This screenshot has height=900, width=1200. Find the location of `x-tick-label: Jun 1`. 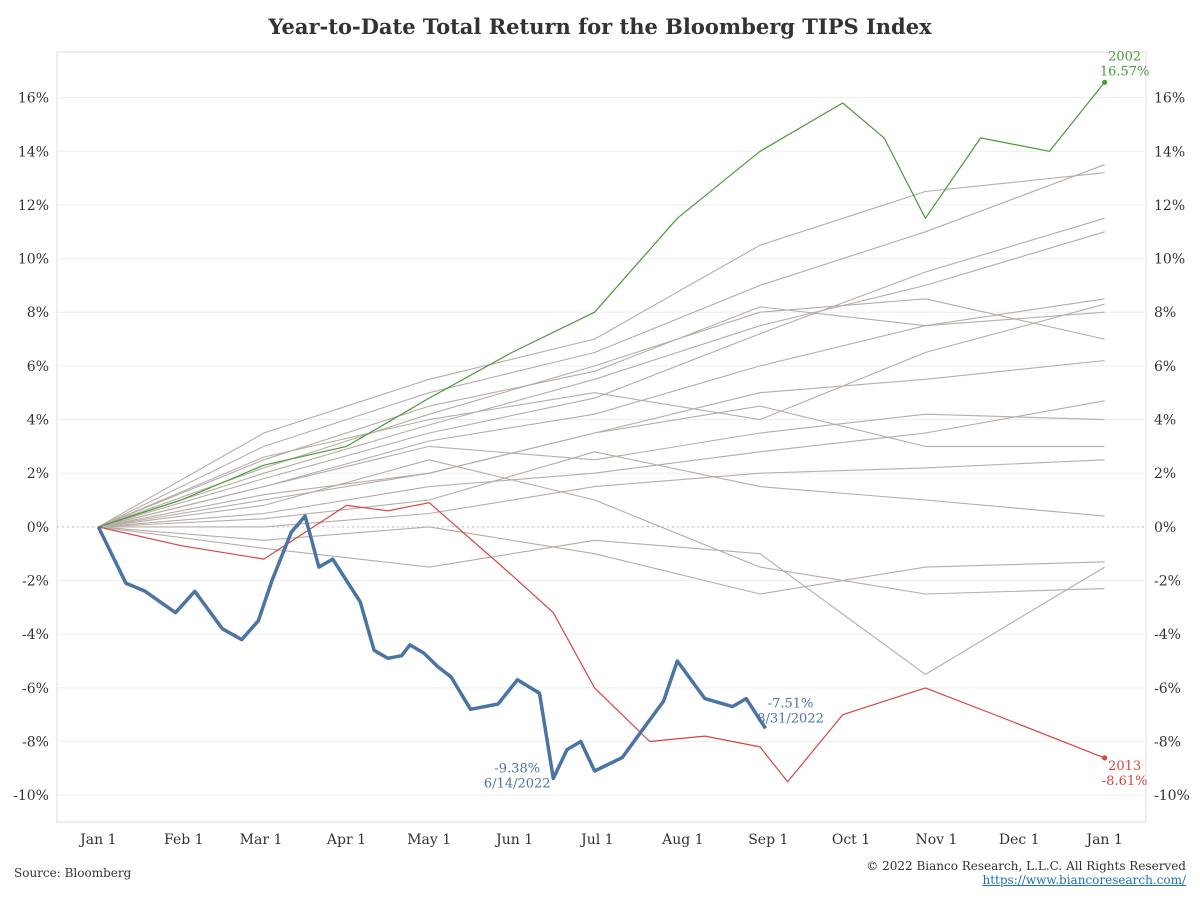

x-tick-label: Jun 1 is located at coordinates (513, 840).